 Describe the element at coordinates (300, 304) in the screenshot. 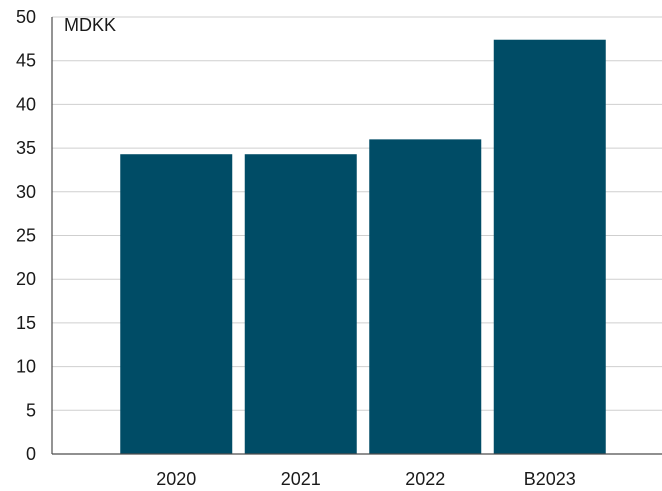

I see `bar-2021` at that location.